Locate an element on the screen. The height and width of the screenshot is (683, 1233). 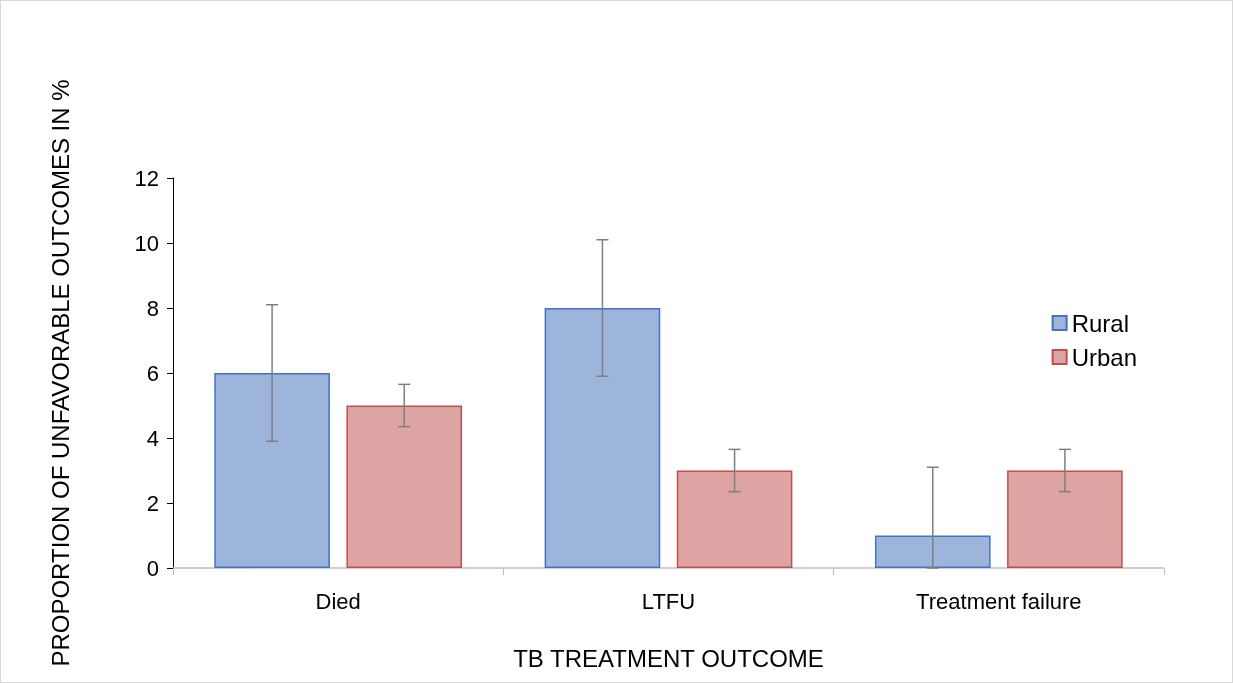
legend-label: Urban is located at coordinates (1104, 357).